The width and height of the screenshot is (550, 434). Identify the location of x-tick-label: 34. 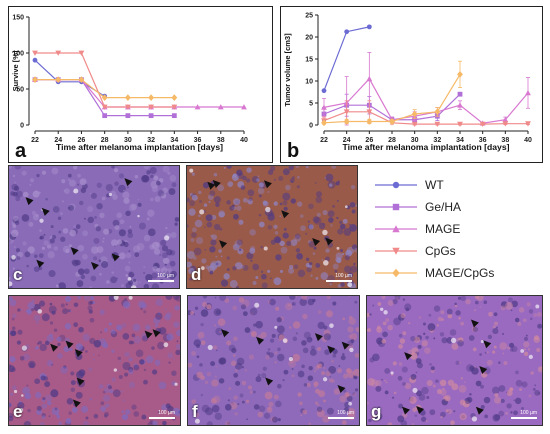
(174, 140).